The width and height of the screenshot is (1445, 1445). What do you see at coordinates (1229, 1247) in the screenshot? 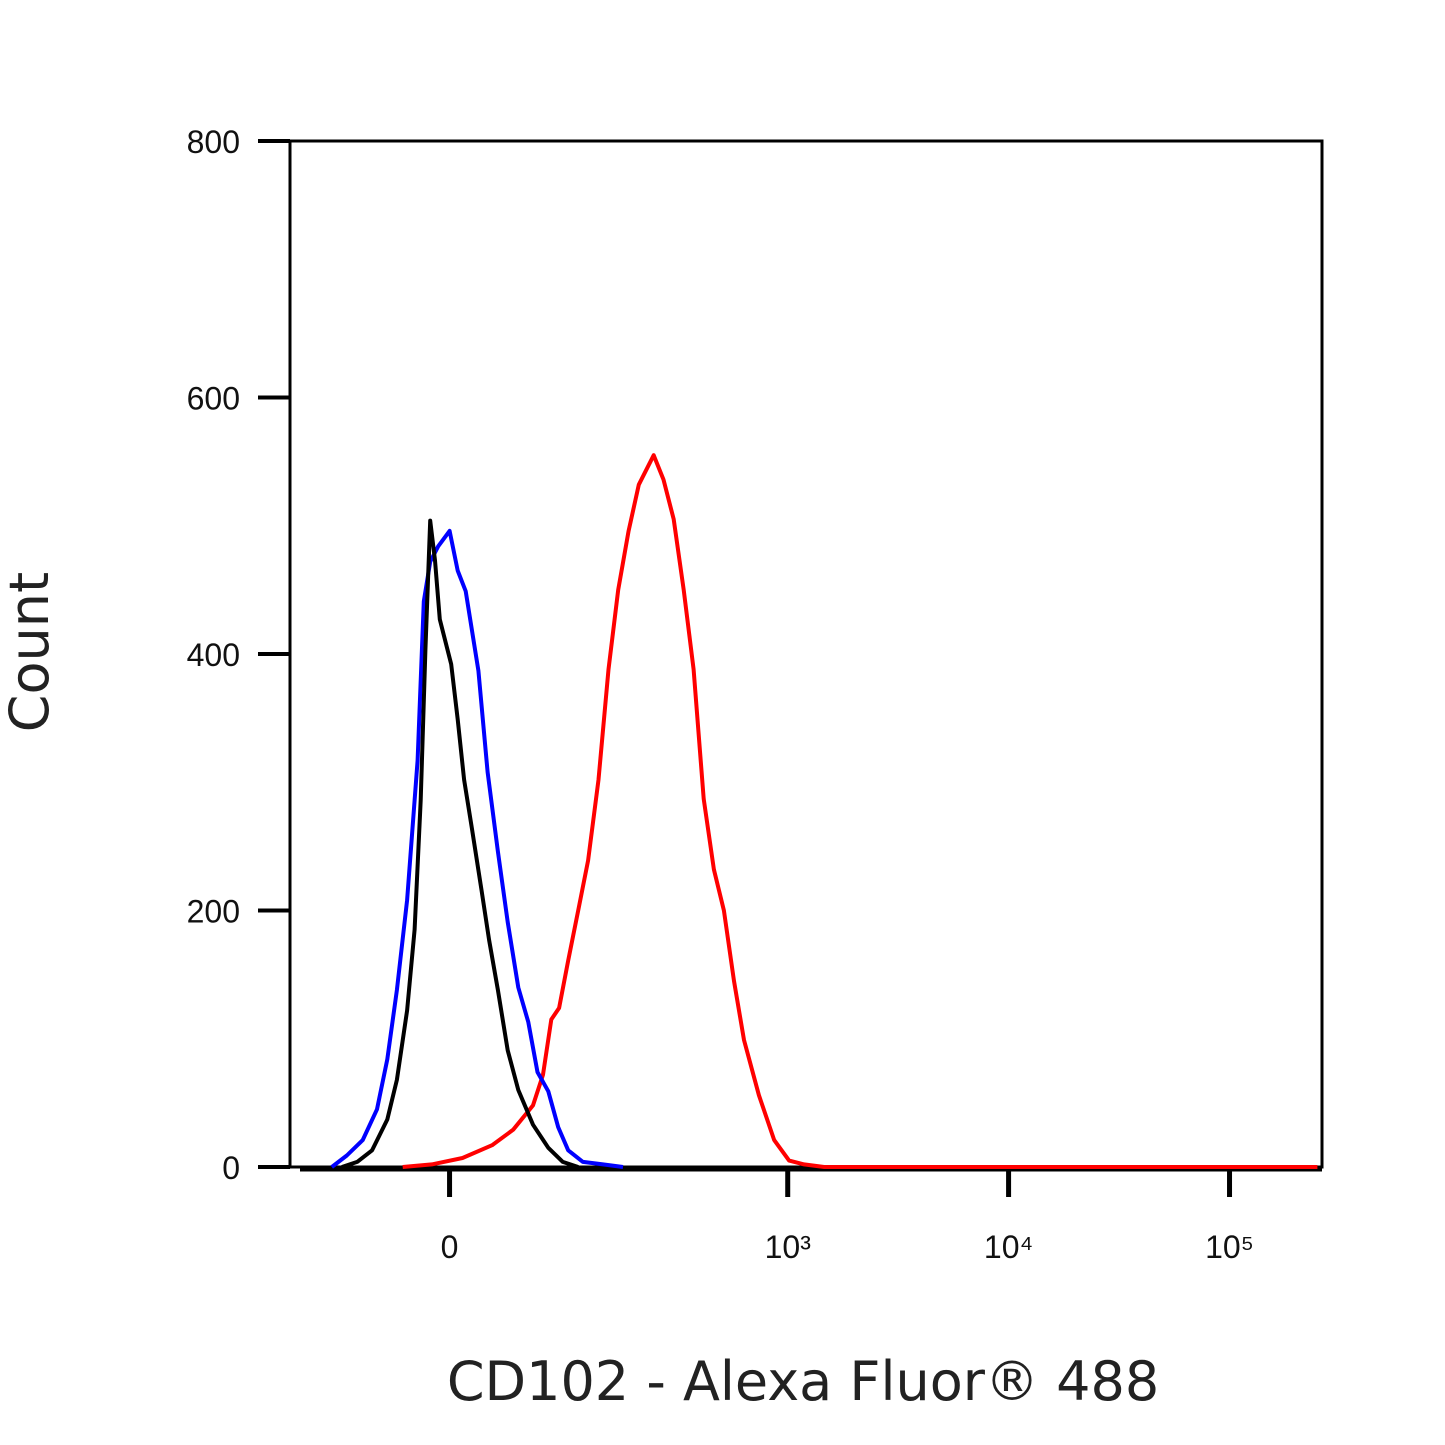
I see `x-tick-label: 10⁵` at bounding box center [1229, 1247].